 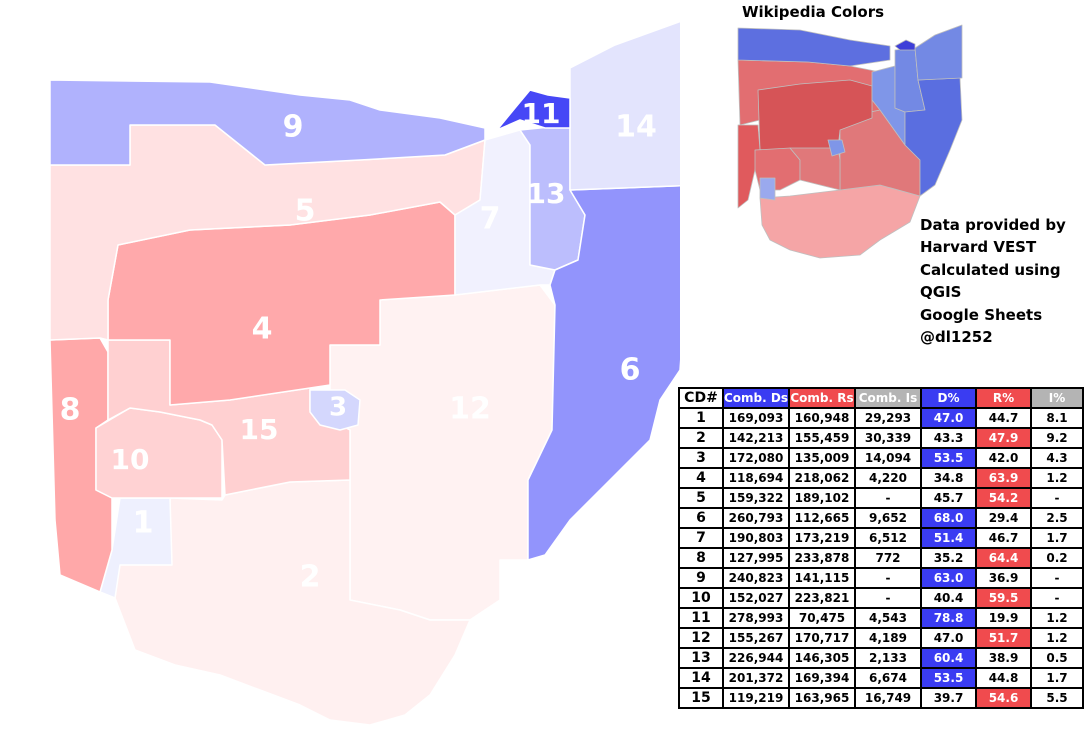 I want to click on district-label-9: 9, so click(x=293, y=127).